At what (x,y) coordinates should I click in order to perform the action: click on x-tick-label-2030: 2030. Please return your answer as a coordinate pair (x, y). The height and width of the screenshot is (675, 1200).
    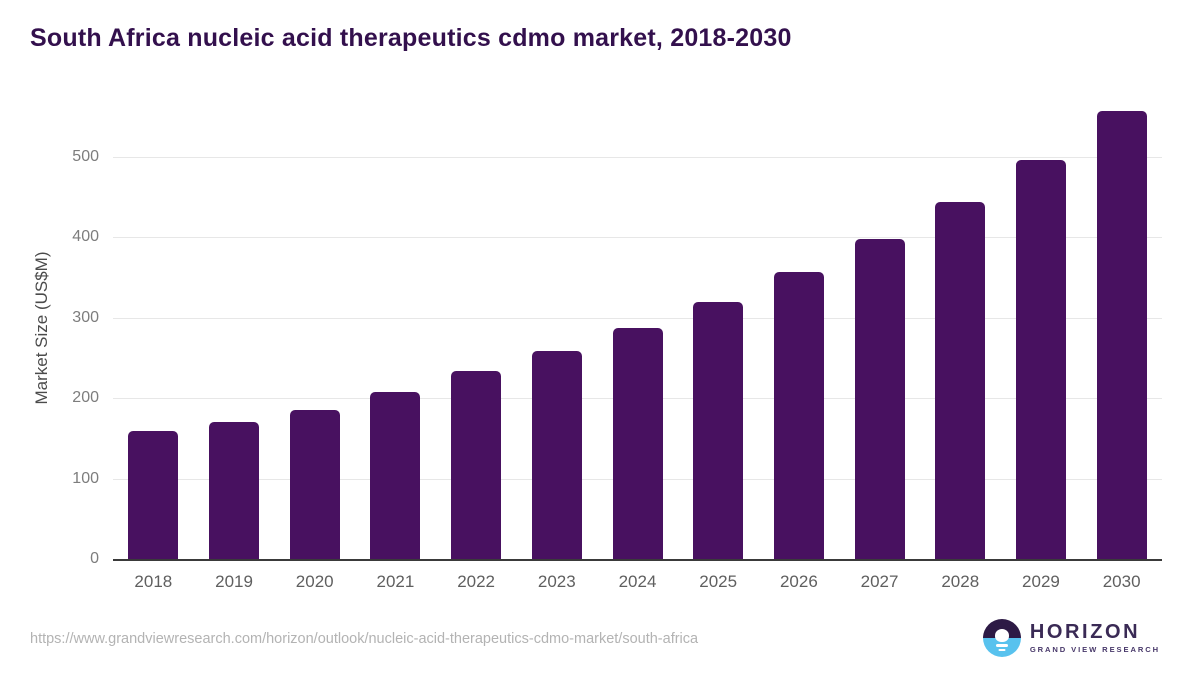
    Looking at the image, I should click on (1121, 581).